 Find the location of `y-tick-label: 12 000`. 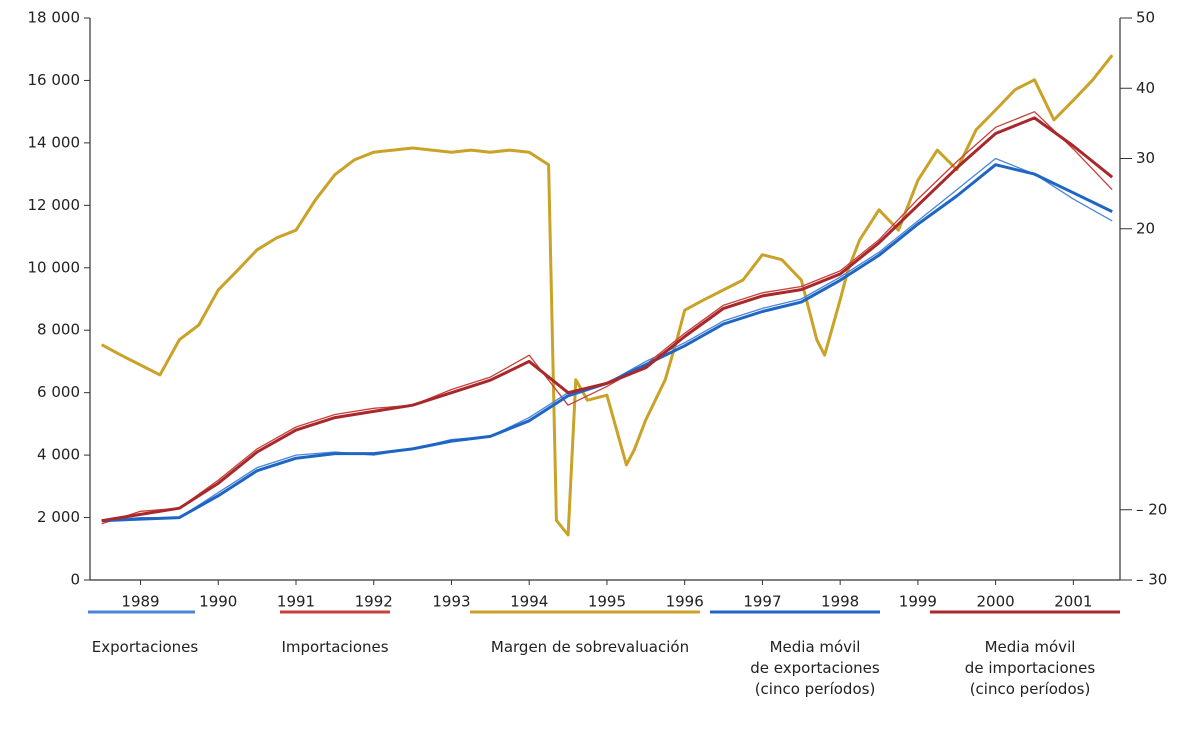

y-tick-label: 12 000 is located at coordinates (54, 205).